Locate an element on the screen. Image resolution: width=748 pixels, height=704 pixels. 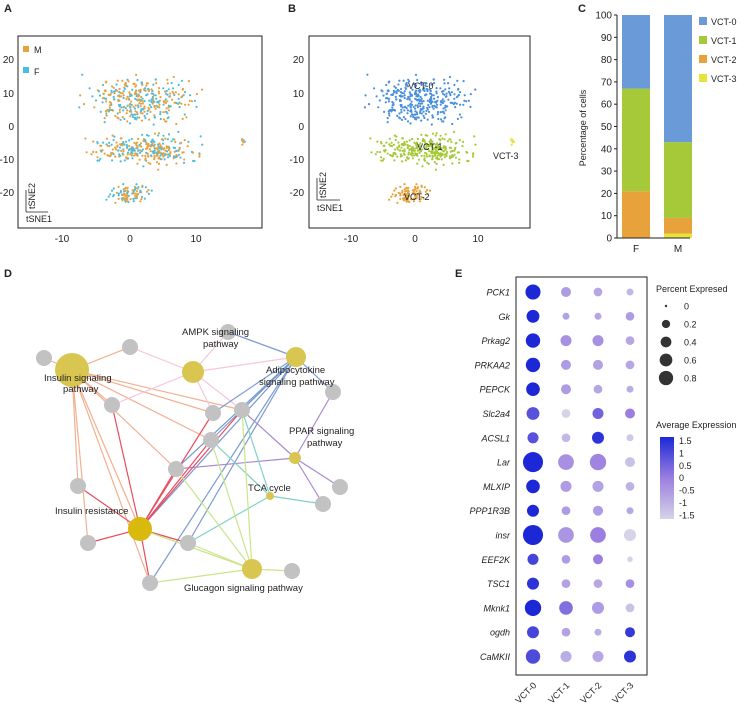
cluster-label-vct3: VCT-3 is located at coordinates (506, 156).